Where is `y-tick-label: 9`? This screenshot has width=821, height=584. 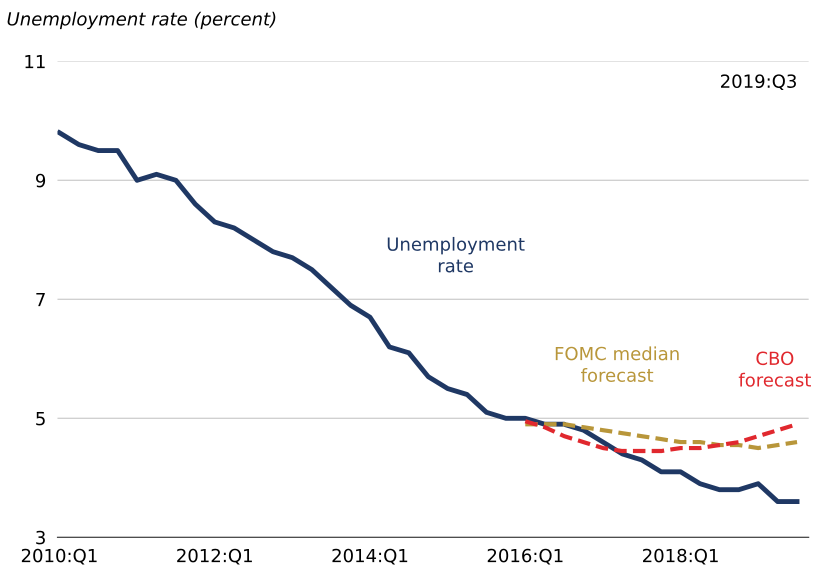 y-tick-label: 9 is located at coordinates (41, 181).